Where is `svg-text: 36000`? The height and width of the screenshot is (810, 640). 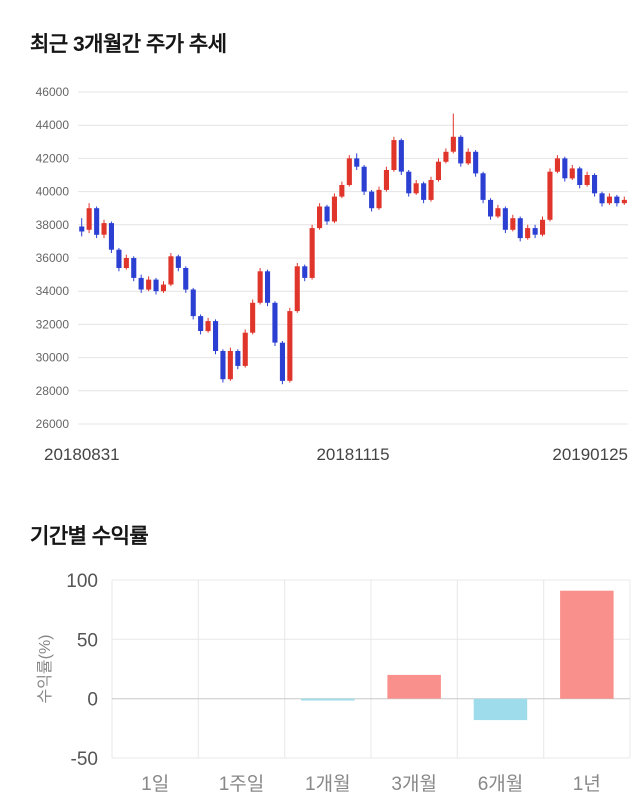 svg-text: 36000 is located at coordinates (53, 258).